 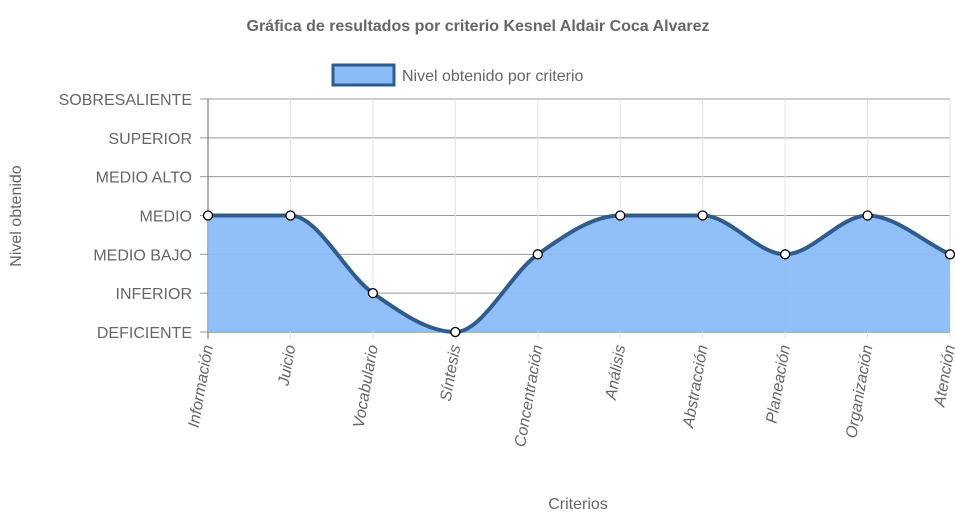 I want to click on x-tick-label: Planeación, so click(x=779, y=384).